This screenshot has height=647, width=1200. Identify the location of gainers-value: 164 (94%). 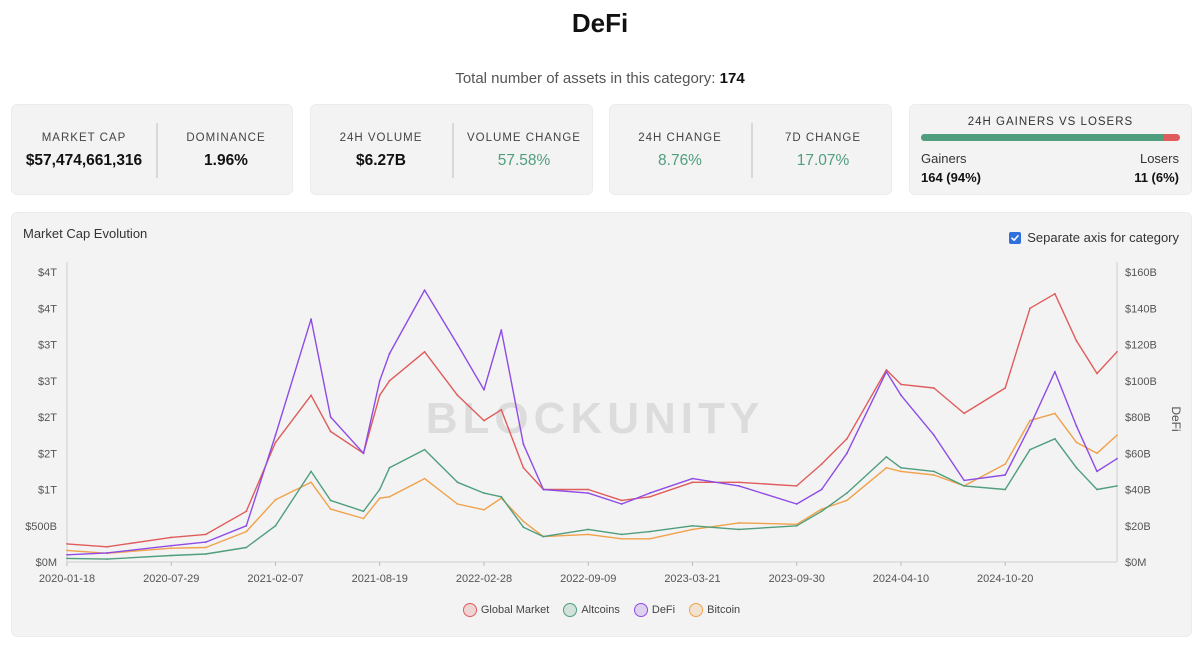
(951, 177).